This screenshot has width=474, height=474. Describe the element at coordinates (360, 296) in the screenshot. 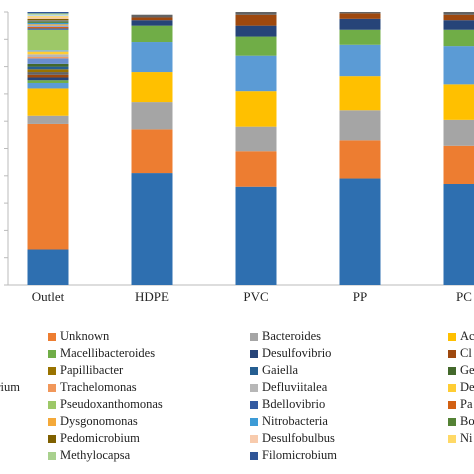

I see `x-tick-label: PP` at that location.